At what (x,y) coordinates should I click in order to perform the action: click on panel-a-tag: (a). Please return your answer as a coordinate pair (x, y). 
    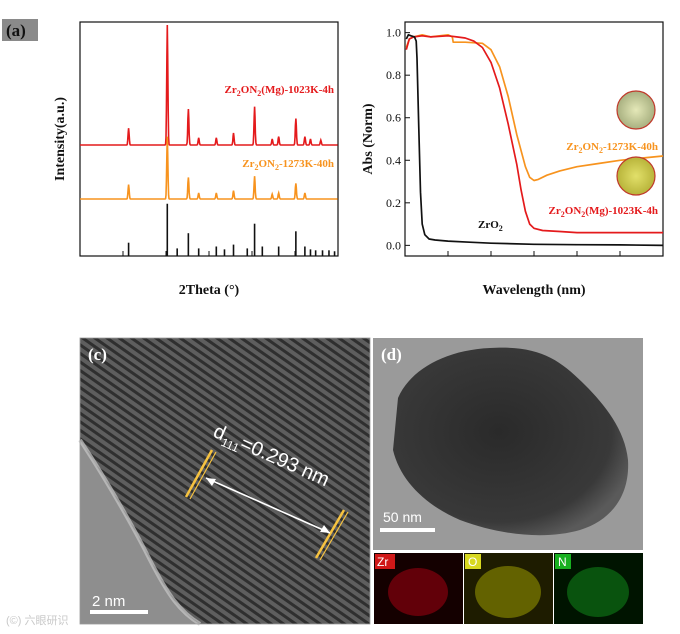
    Looking at the image, I should click on (16, 30).